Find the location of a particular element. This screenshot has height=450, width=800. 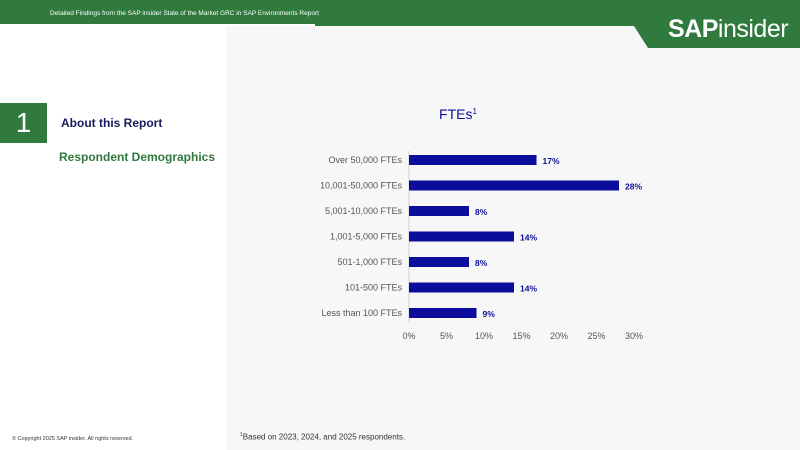

section-title: About this Report is located at coordinates (112, 123).